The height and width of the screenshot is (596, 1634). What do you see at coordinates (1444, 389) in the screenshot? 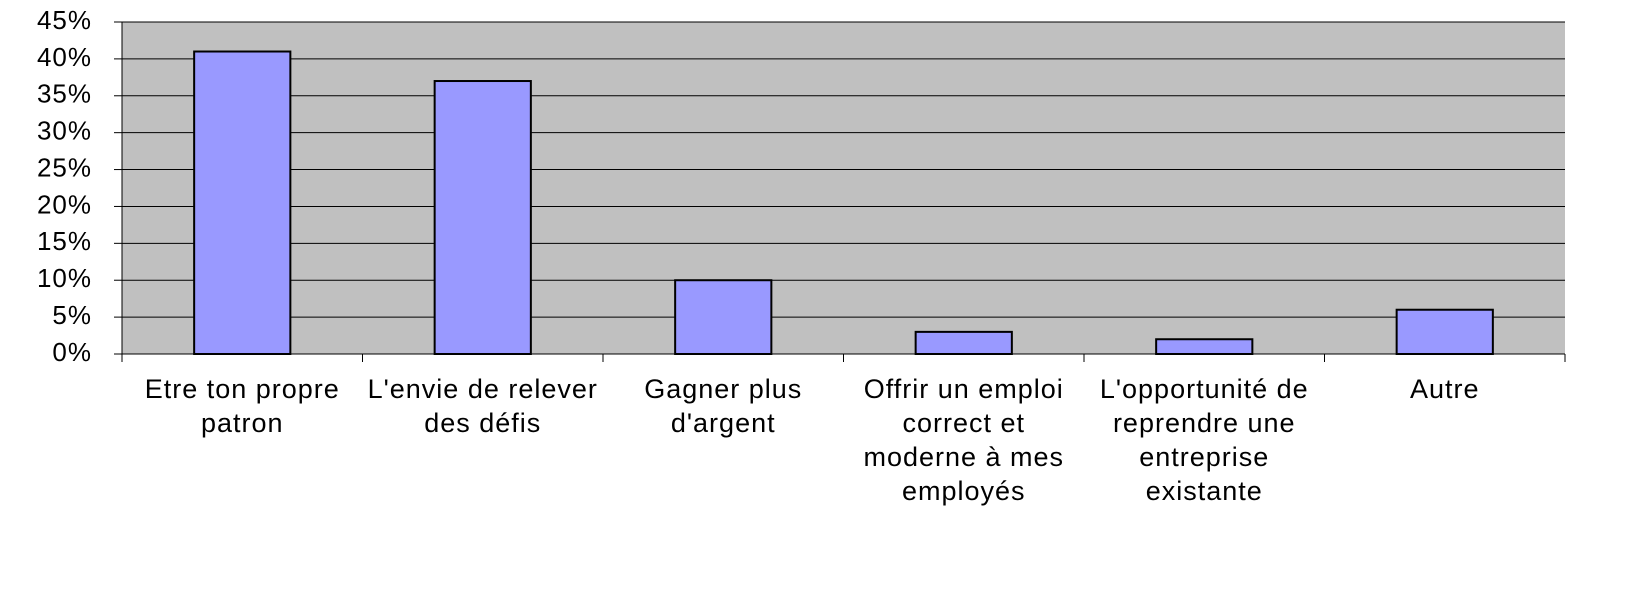
I see `x-tick-label: Autre` at bounding box center [1444, 389].